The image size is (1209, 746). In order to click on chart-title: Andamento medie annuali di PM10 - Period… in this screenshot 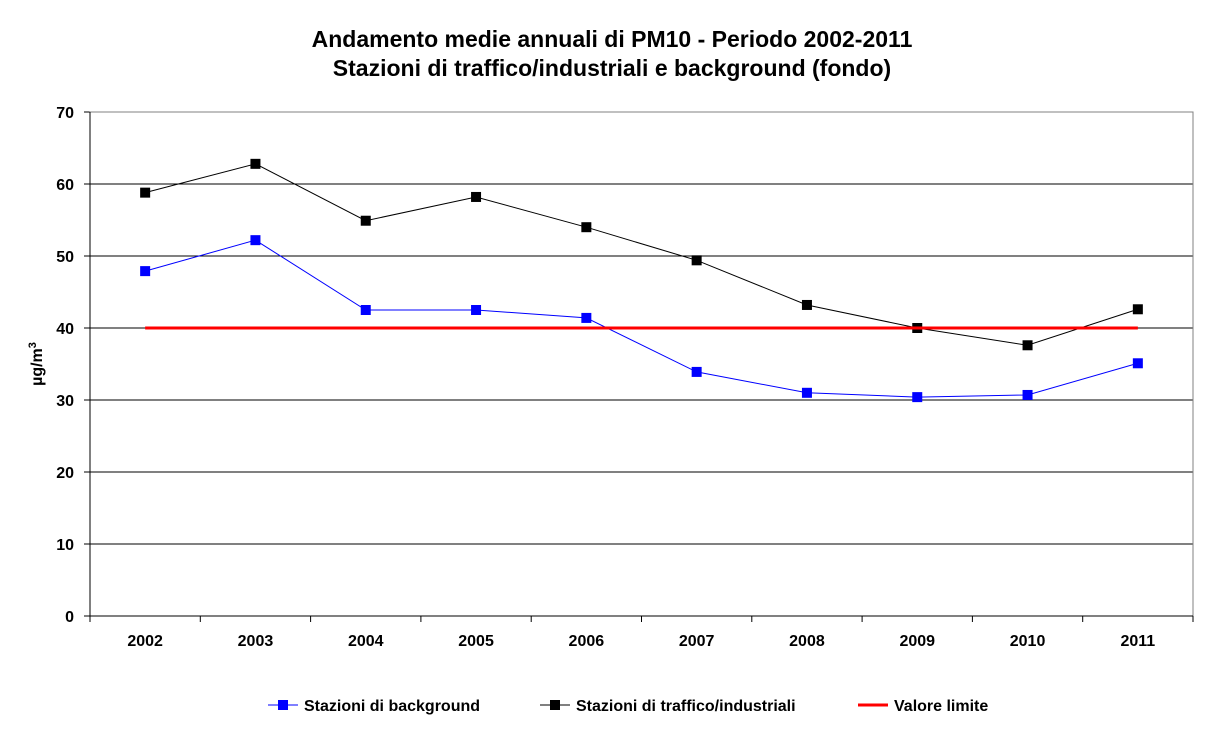, I will do `click(612, 39)`.